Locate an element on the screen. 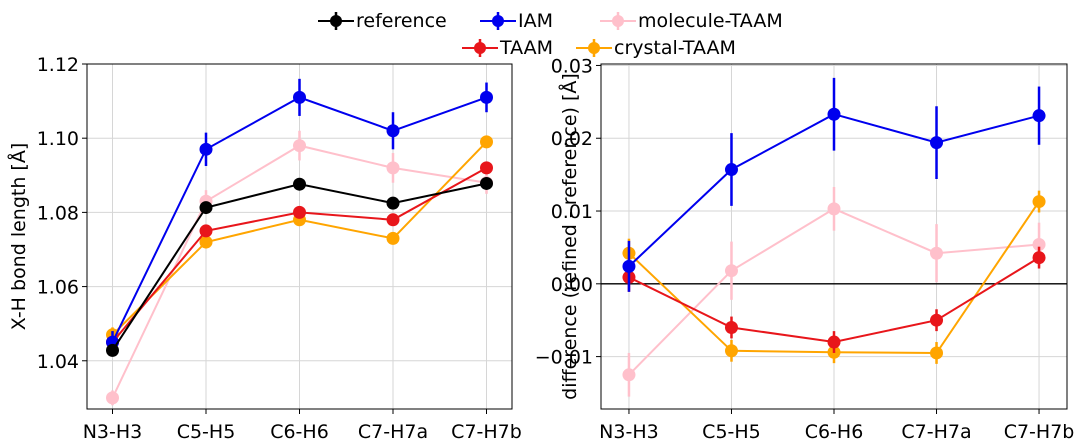  y-tick-label: 1.12 is located at coordinates (58, 65).